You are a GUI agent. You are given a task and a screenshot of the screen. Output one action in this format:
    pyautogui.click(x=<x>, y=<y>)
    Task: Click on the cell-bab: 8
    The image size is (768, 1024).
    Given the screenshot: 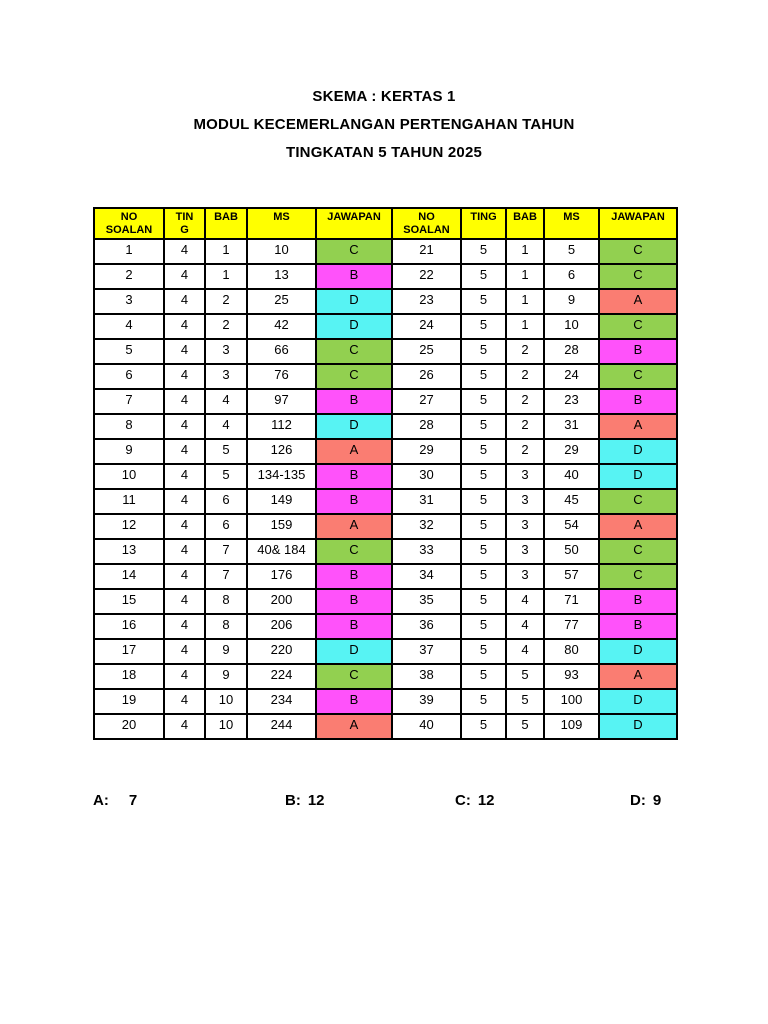 What is the action you would take?
    pyautogui.click(x=226, y=626)
    